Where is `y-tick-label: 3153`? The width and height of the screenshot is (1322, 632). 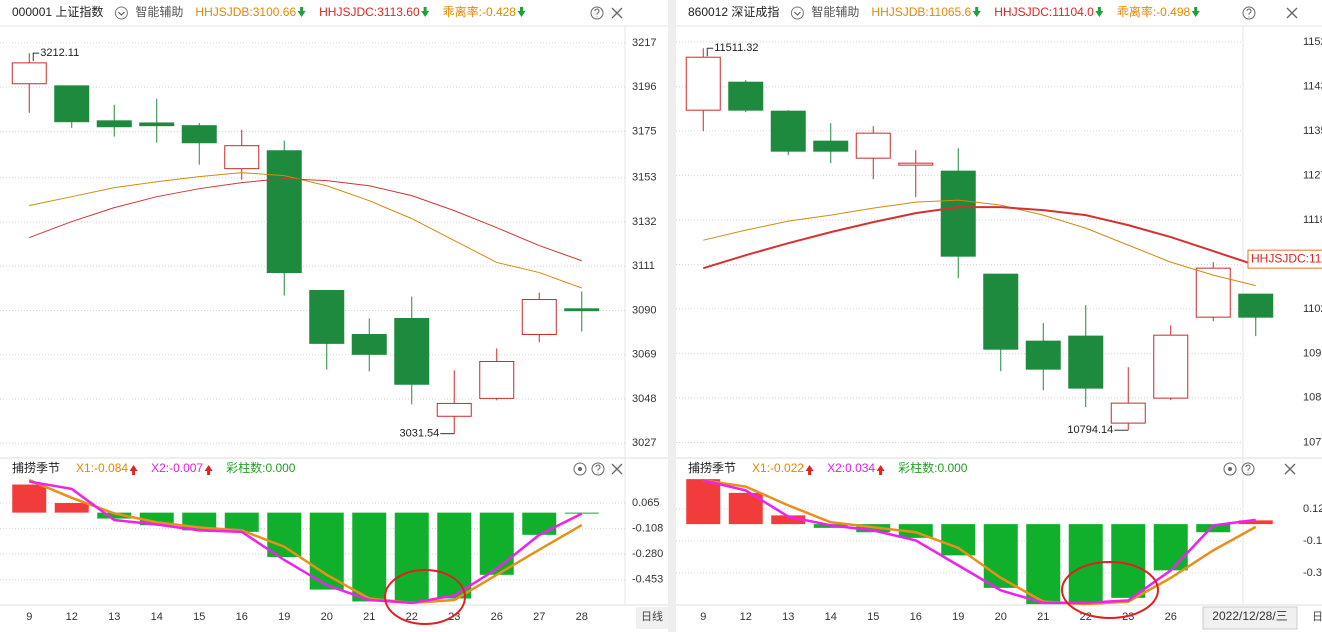
y-tick-label: 3153 is located at coordinates (644, 178).